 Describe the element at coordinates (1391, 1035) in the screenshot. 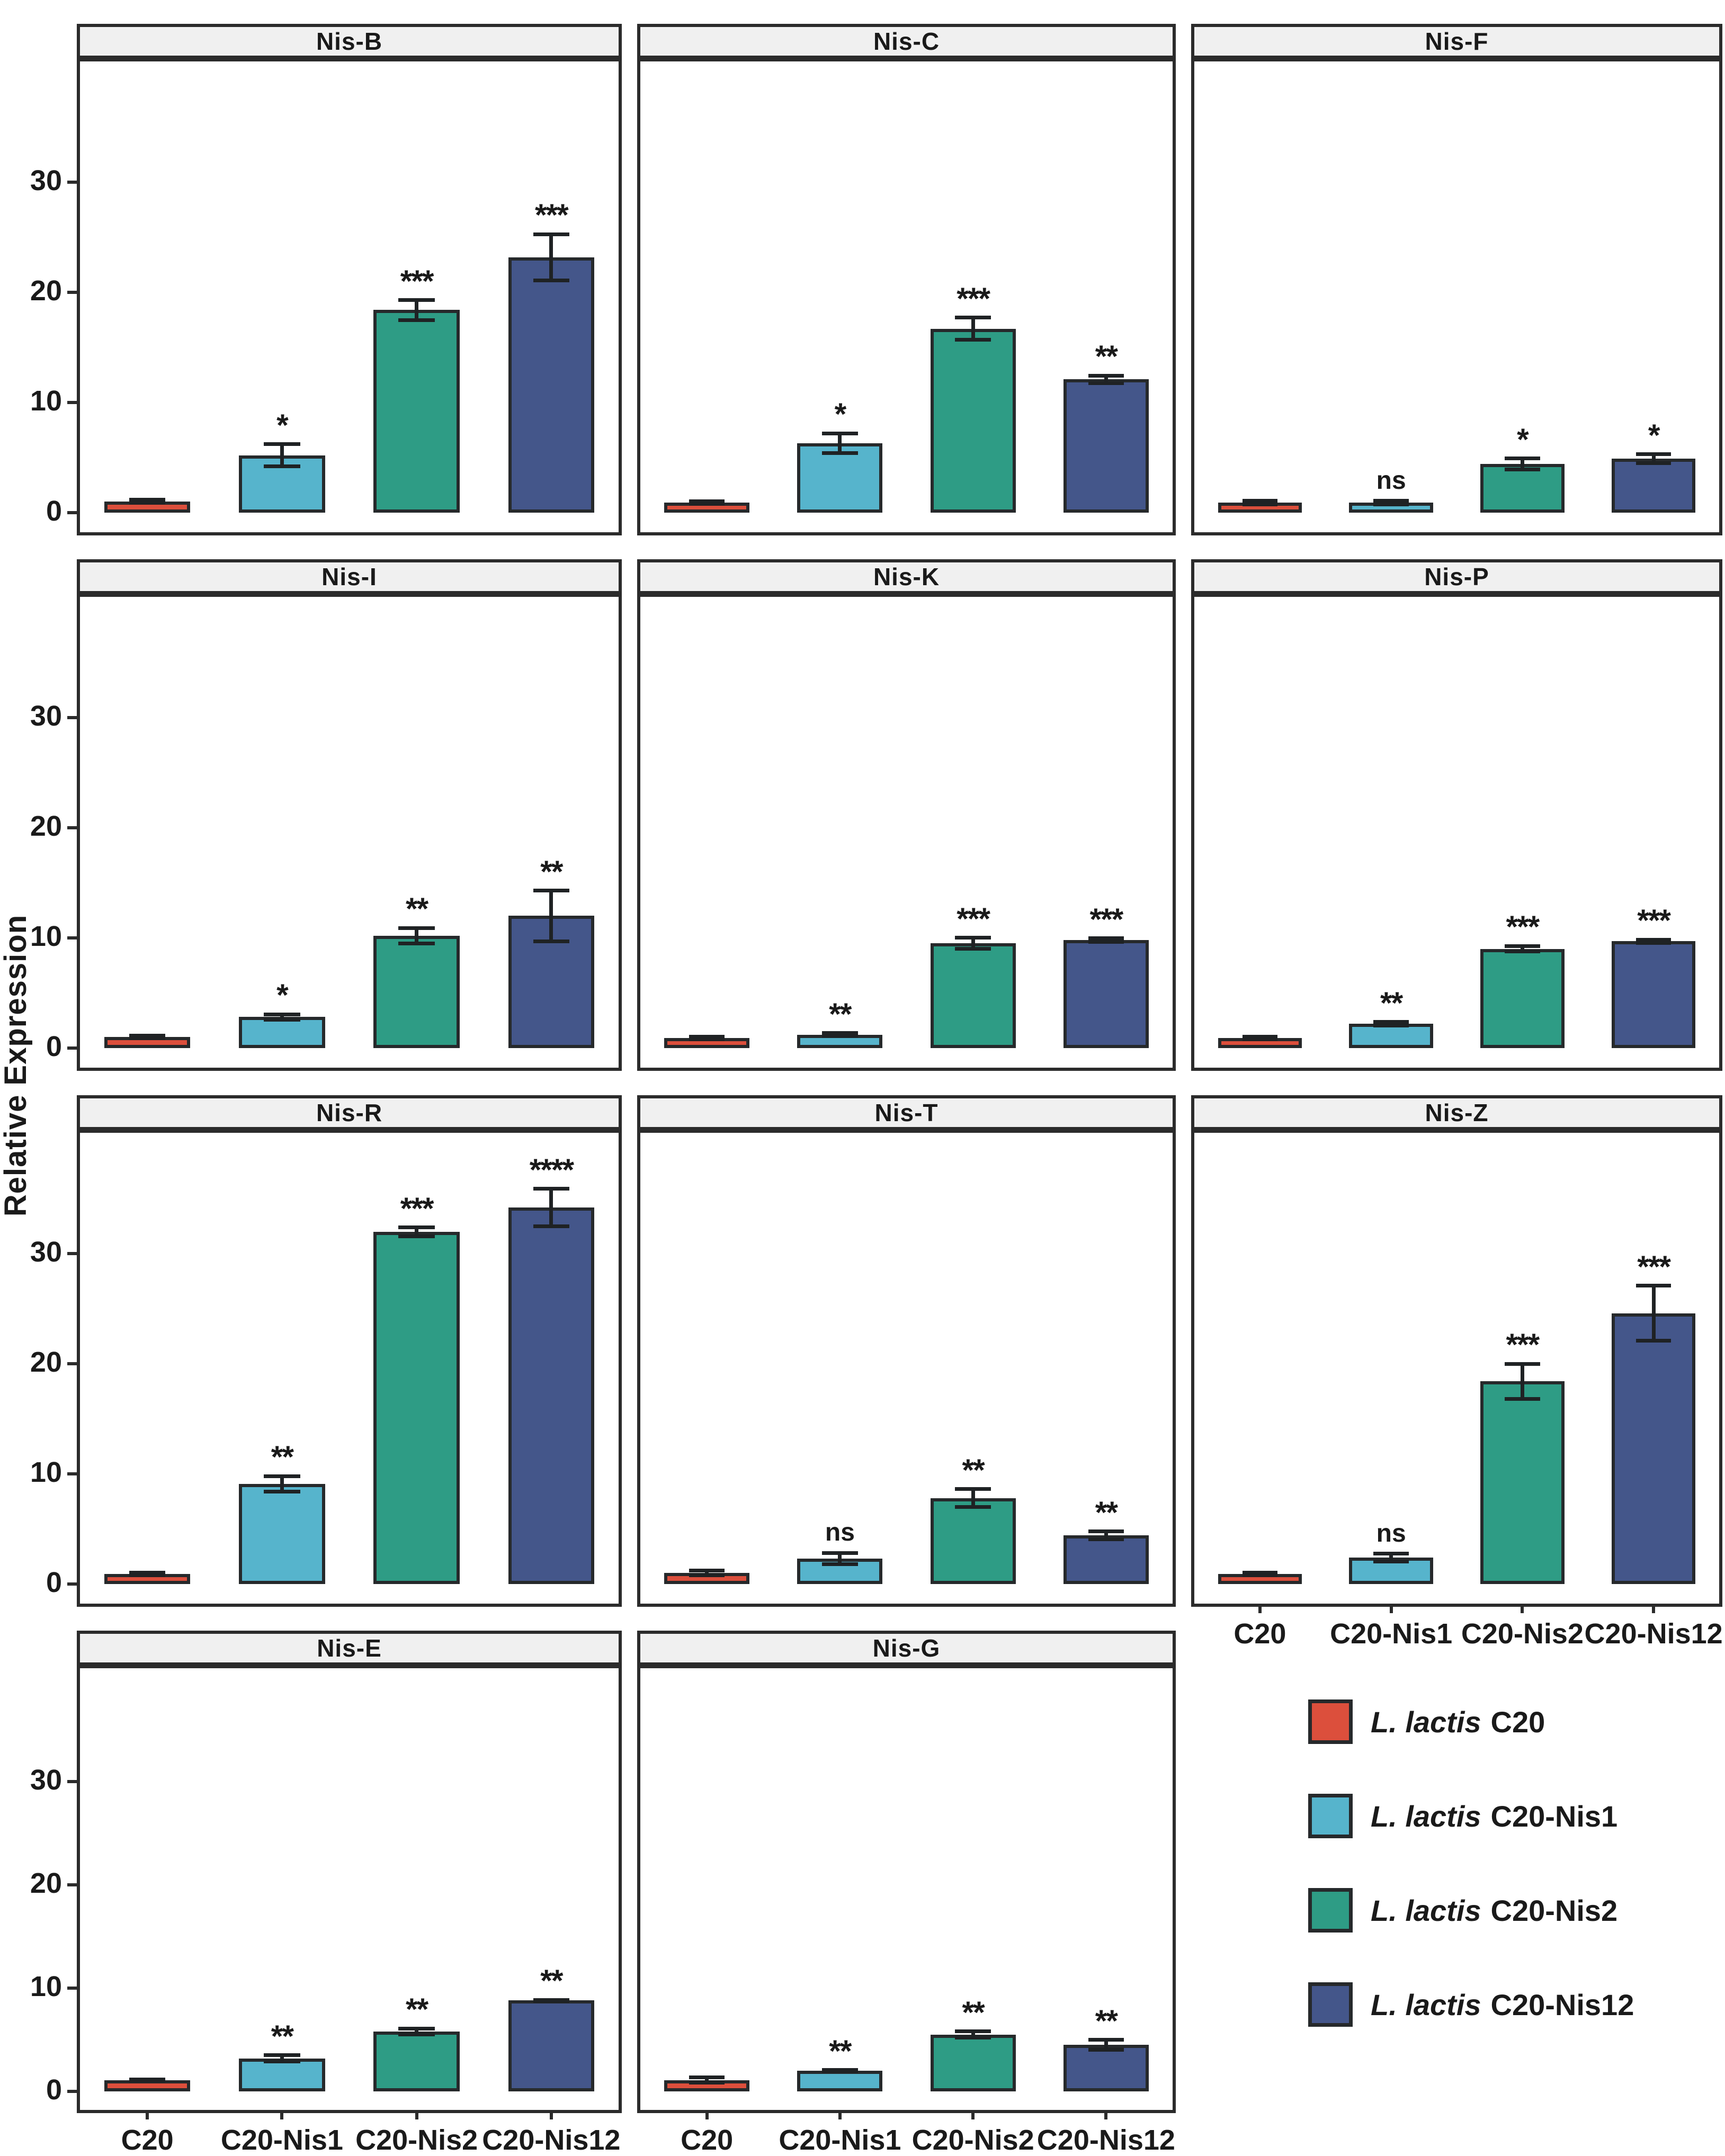

I see `bar-c20-nis1` at that location.